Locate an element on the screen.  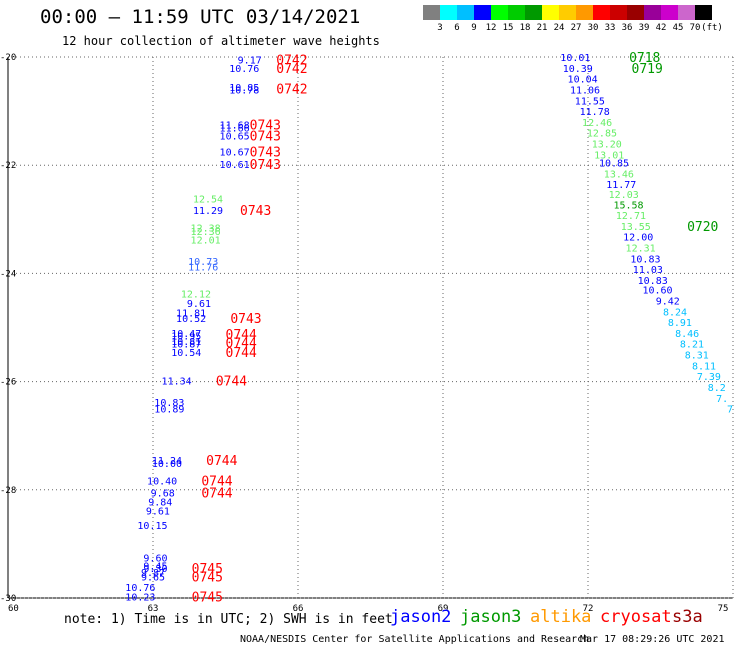
swh-value: 7. is located at coordinates (722, 399).